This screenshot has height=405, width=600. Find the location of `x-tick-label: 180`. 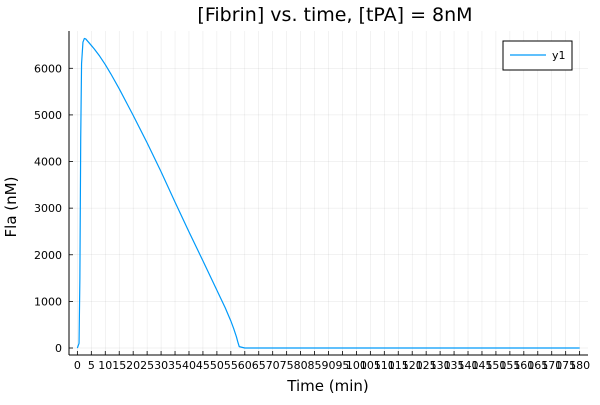

x-tick-label: 180 is located at coordinates (579, 365).